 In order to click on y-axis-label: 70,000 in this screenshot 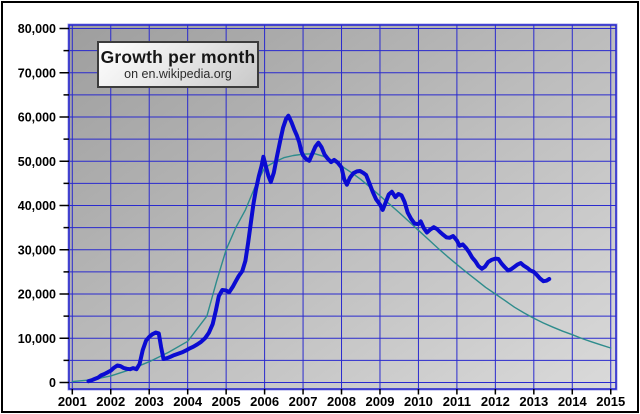, I will do `click(37, 73)`.